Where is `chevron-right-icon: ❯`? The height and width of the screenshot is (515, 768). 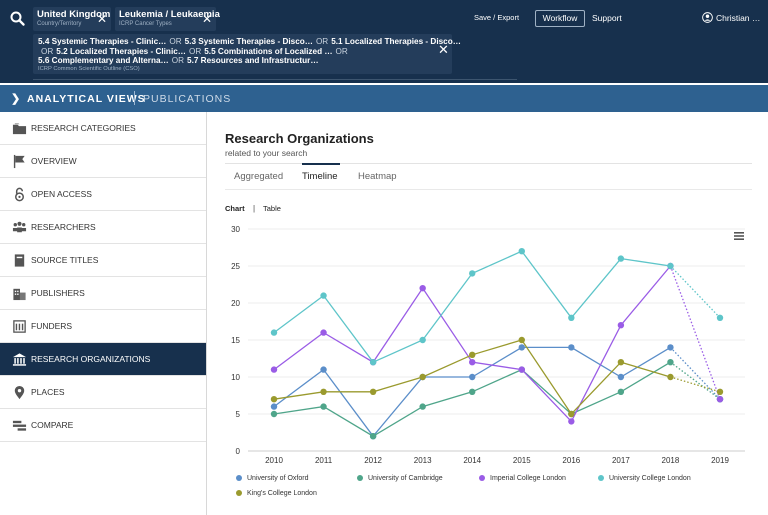 chevron-right-icon: ❯ is located at coordinates (16, 99).